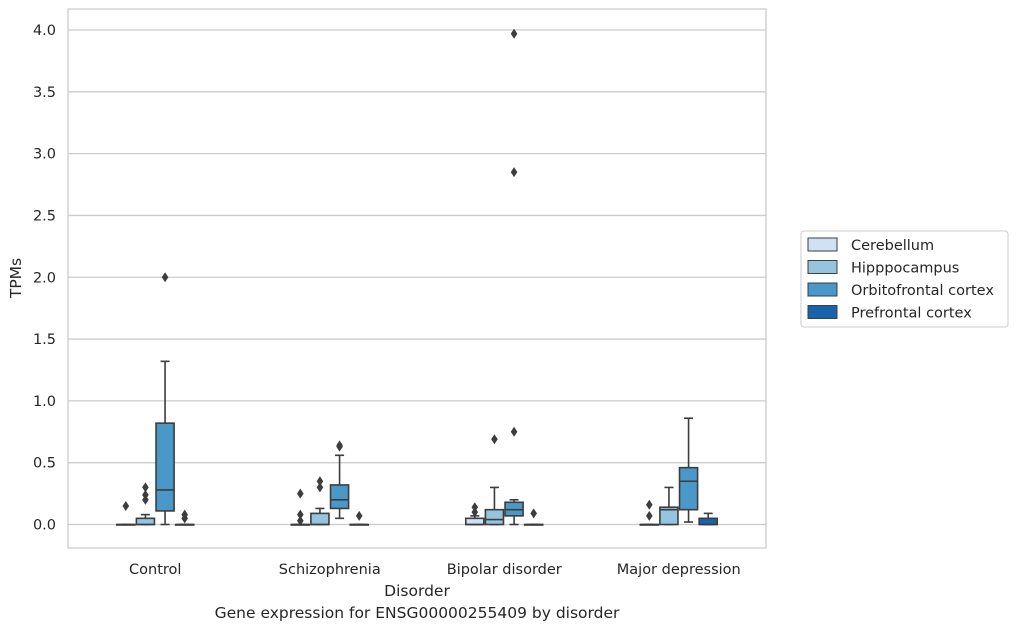  What do you see at coordinates (504, 570) in the screenshot?
I see `x-tick-label: Bipolar disorder` at bounding box center [504, 570].